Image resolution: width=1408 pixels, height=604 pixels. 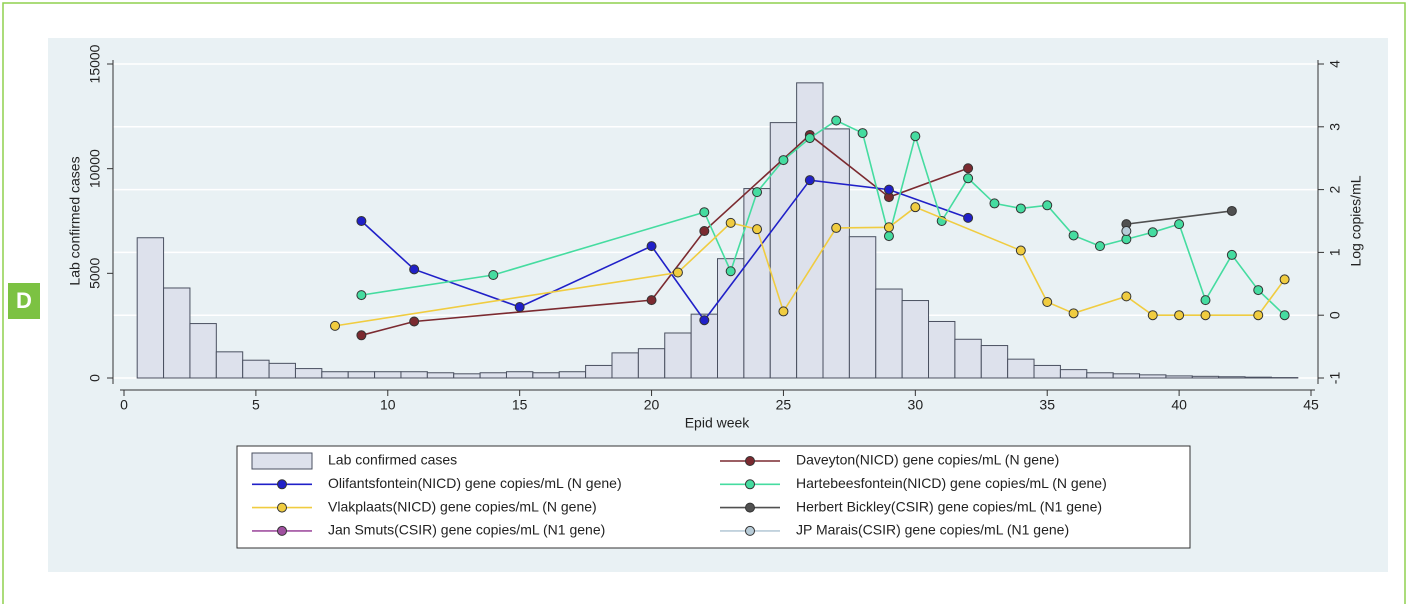 What do you see at coordinates (462, 506) in the screenshot?
I see `legend-label: Vlakplaats(NICD) gene copies/mL (N gene)` at bounding box center [462, 506].